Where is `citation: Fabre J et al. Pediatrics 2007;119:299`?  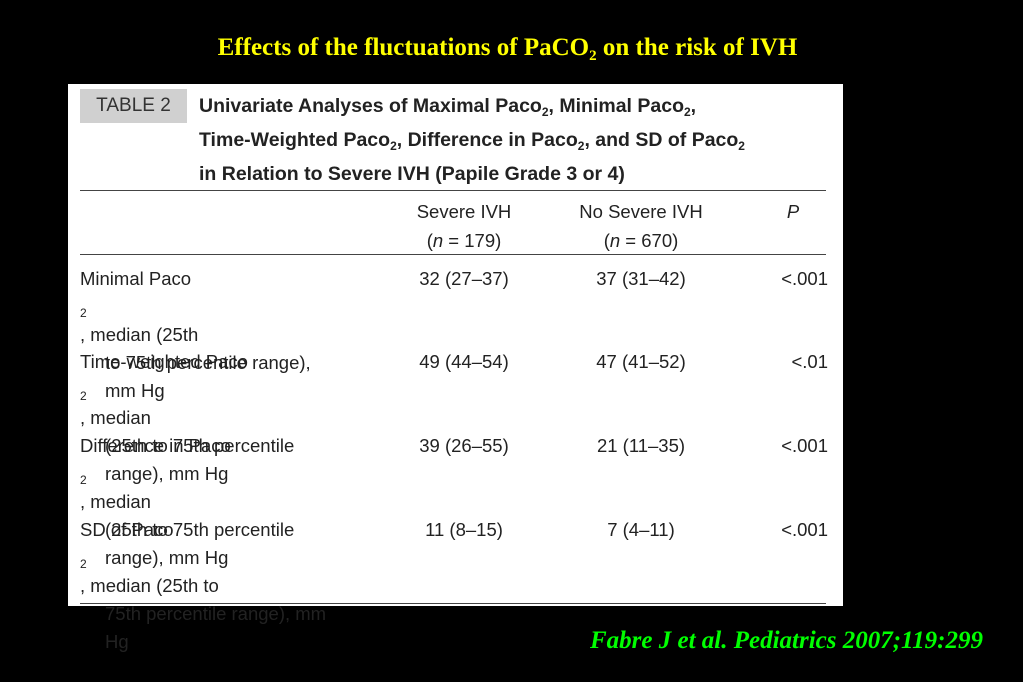
citation: Fabre J et al. Pediatrics 2007;119:299 is located at coordinates (786, 640).